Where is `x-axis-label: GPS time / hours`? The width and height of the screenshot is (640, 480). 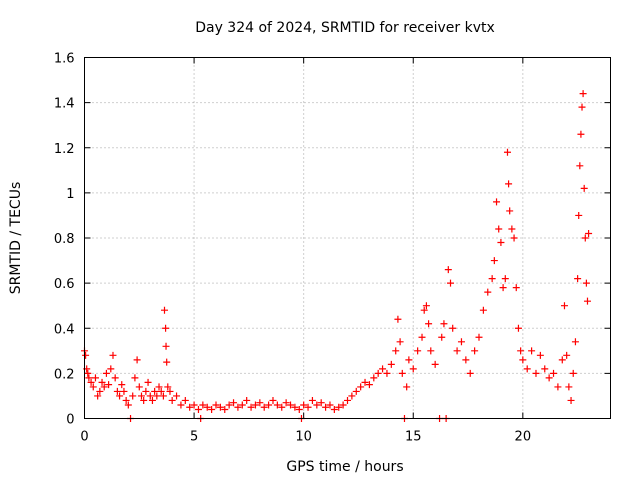
x-axis-label: GPS time / hours is located at coordinates (344, 467).